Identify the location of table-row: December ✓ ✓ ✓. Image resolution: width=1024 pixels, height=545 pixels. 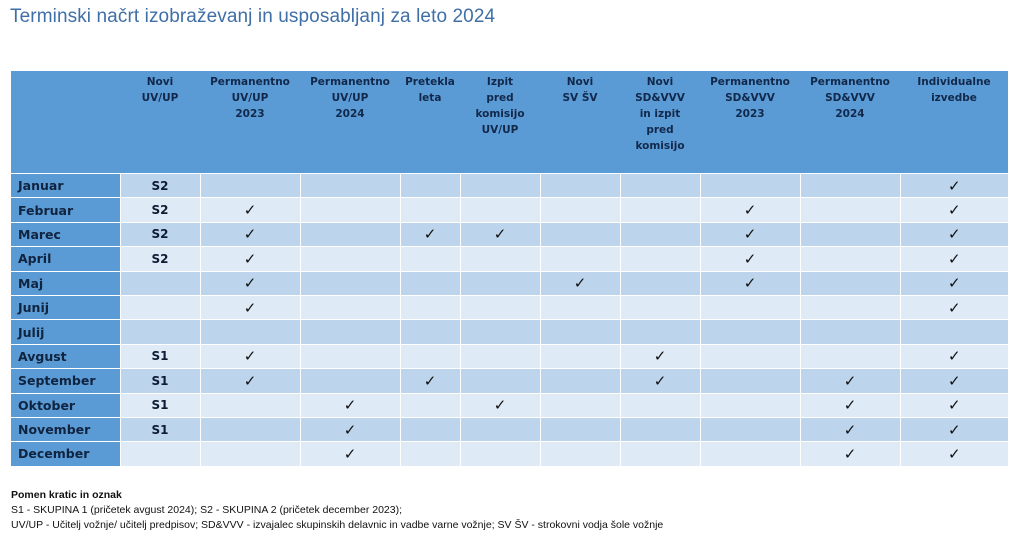
(509, 453).